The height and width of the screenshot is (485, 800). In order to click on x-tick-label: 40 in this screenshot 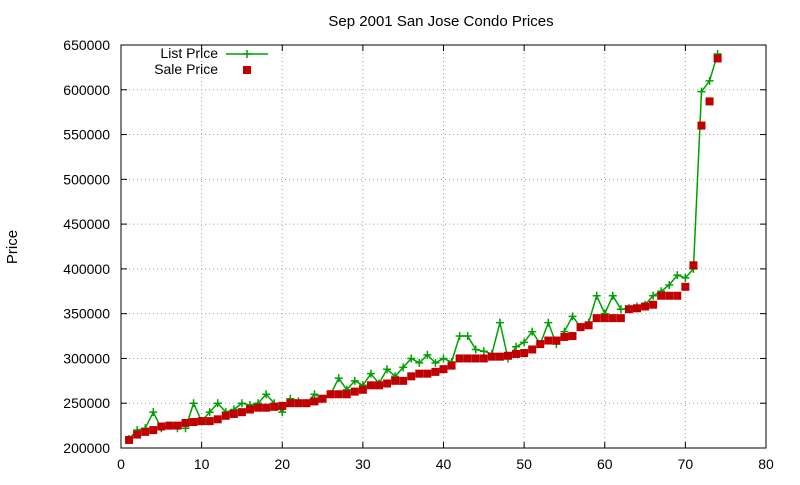, I will do `click(444, 464)`.